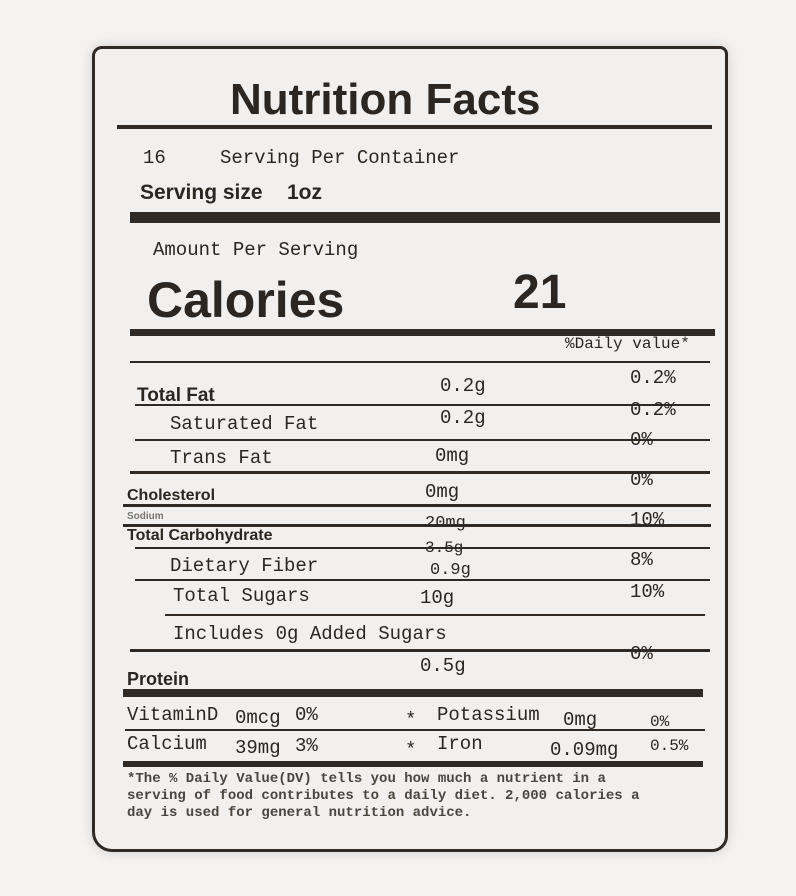 The width and height of the screenshot is (796, 896). I want to click on mineral-name: Iron, so click(460, 744).